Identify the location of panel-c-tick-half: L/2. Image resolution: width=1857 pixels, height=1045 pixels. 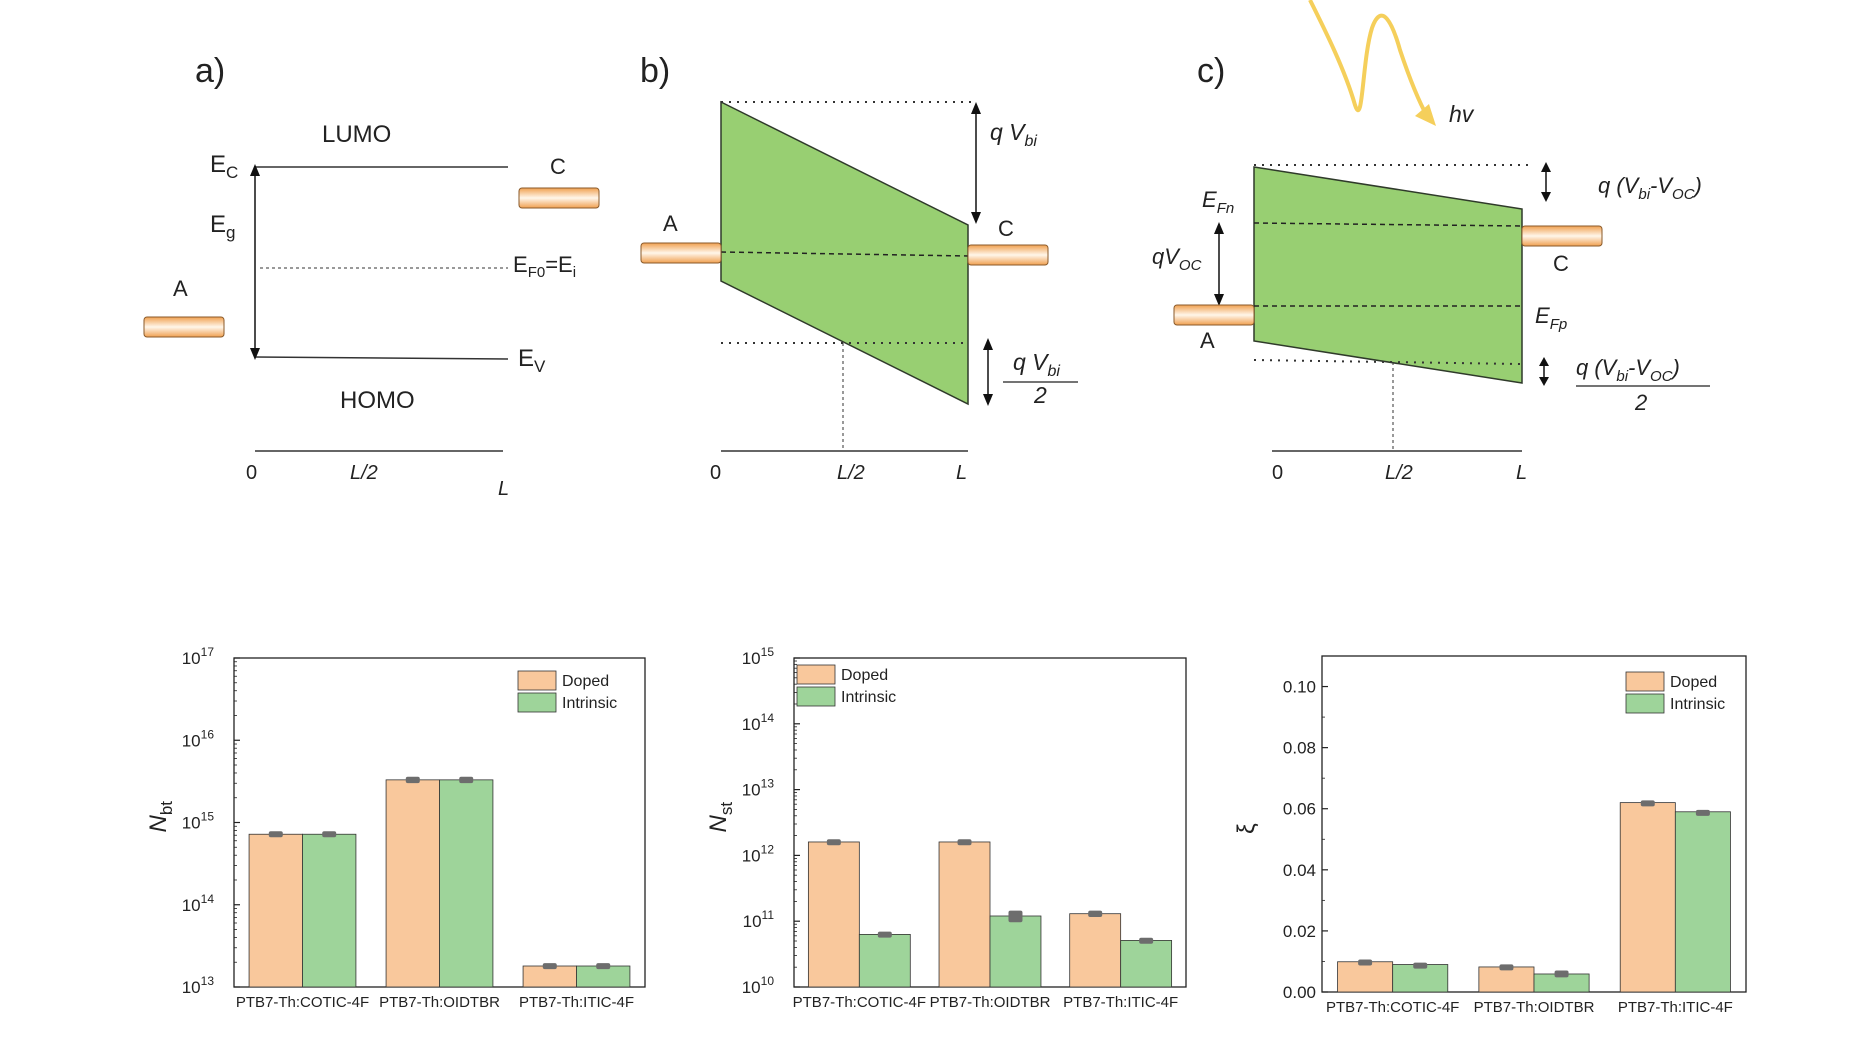
(1399, 473).